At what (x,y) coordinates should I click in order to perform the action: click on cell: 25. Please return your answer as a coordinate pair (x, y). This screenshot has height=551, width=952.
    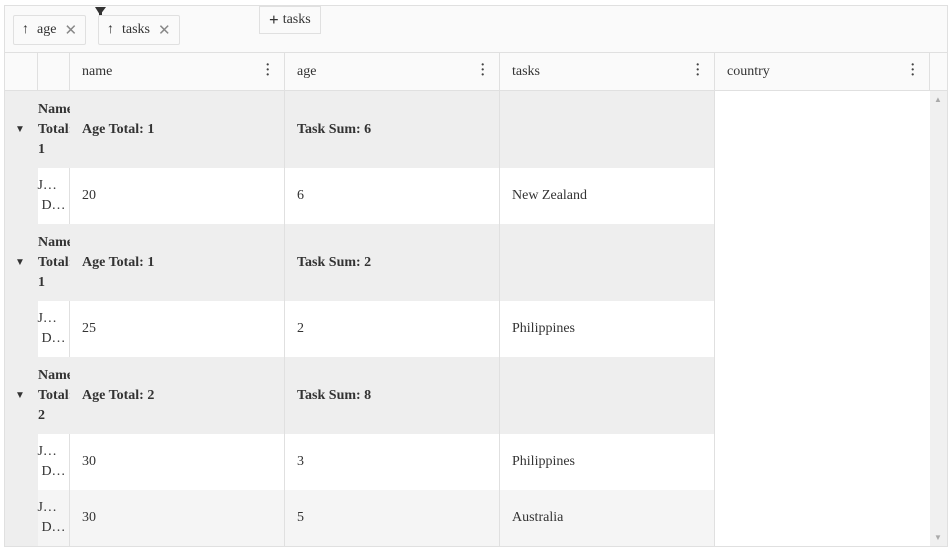
    Looking at the image, I should click on (177, 329).